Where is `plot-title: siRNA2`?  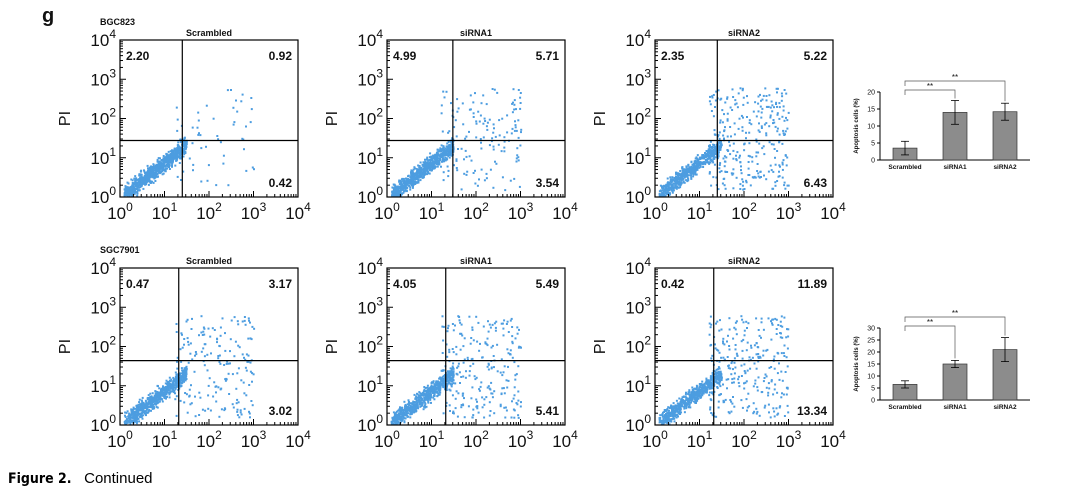
plot-title: siRNA2 is located at coordinates (744, 33).